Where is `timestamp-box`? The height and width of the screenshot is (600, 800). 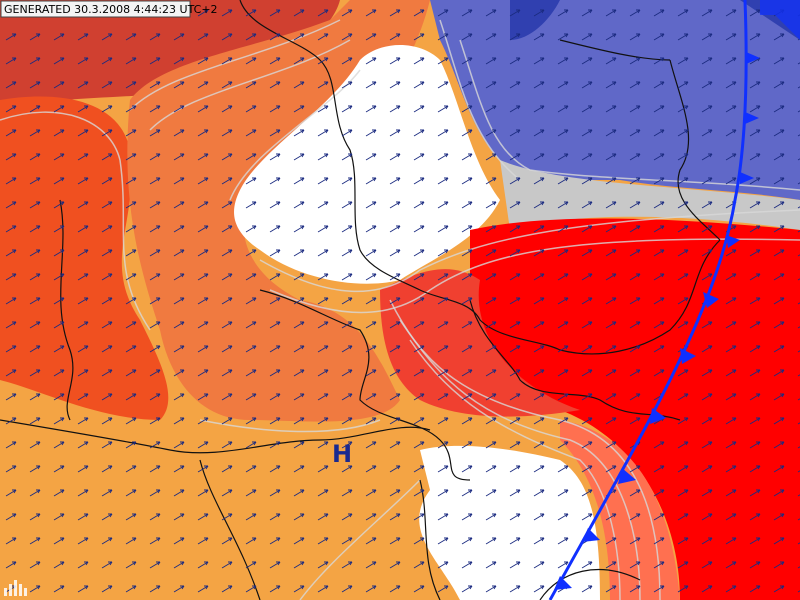
timestamp-box is located at coordinates (95, 9).